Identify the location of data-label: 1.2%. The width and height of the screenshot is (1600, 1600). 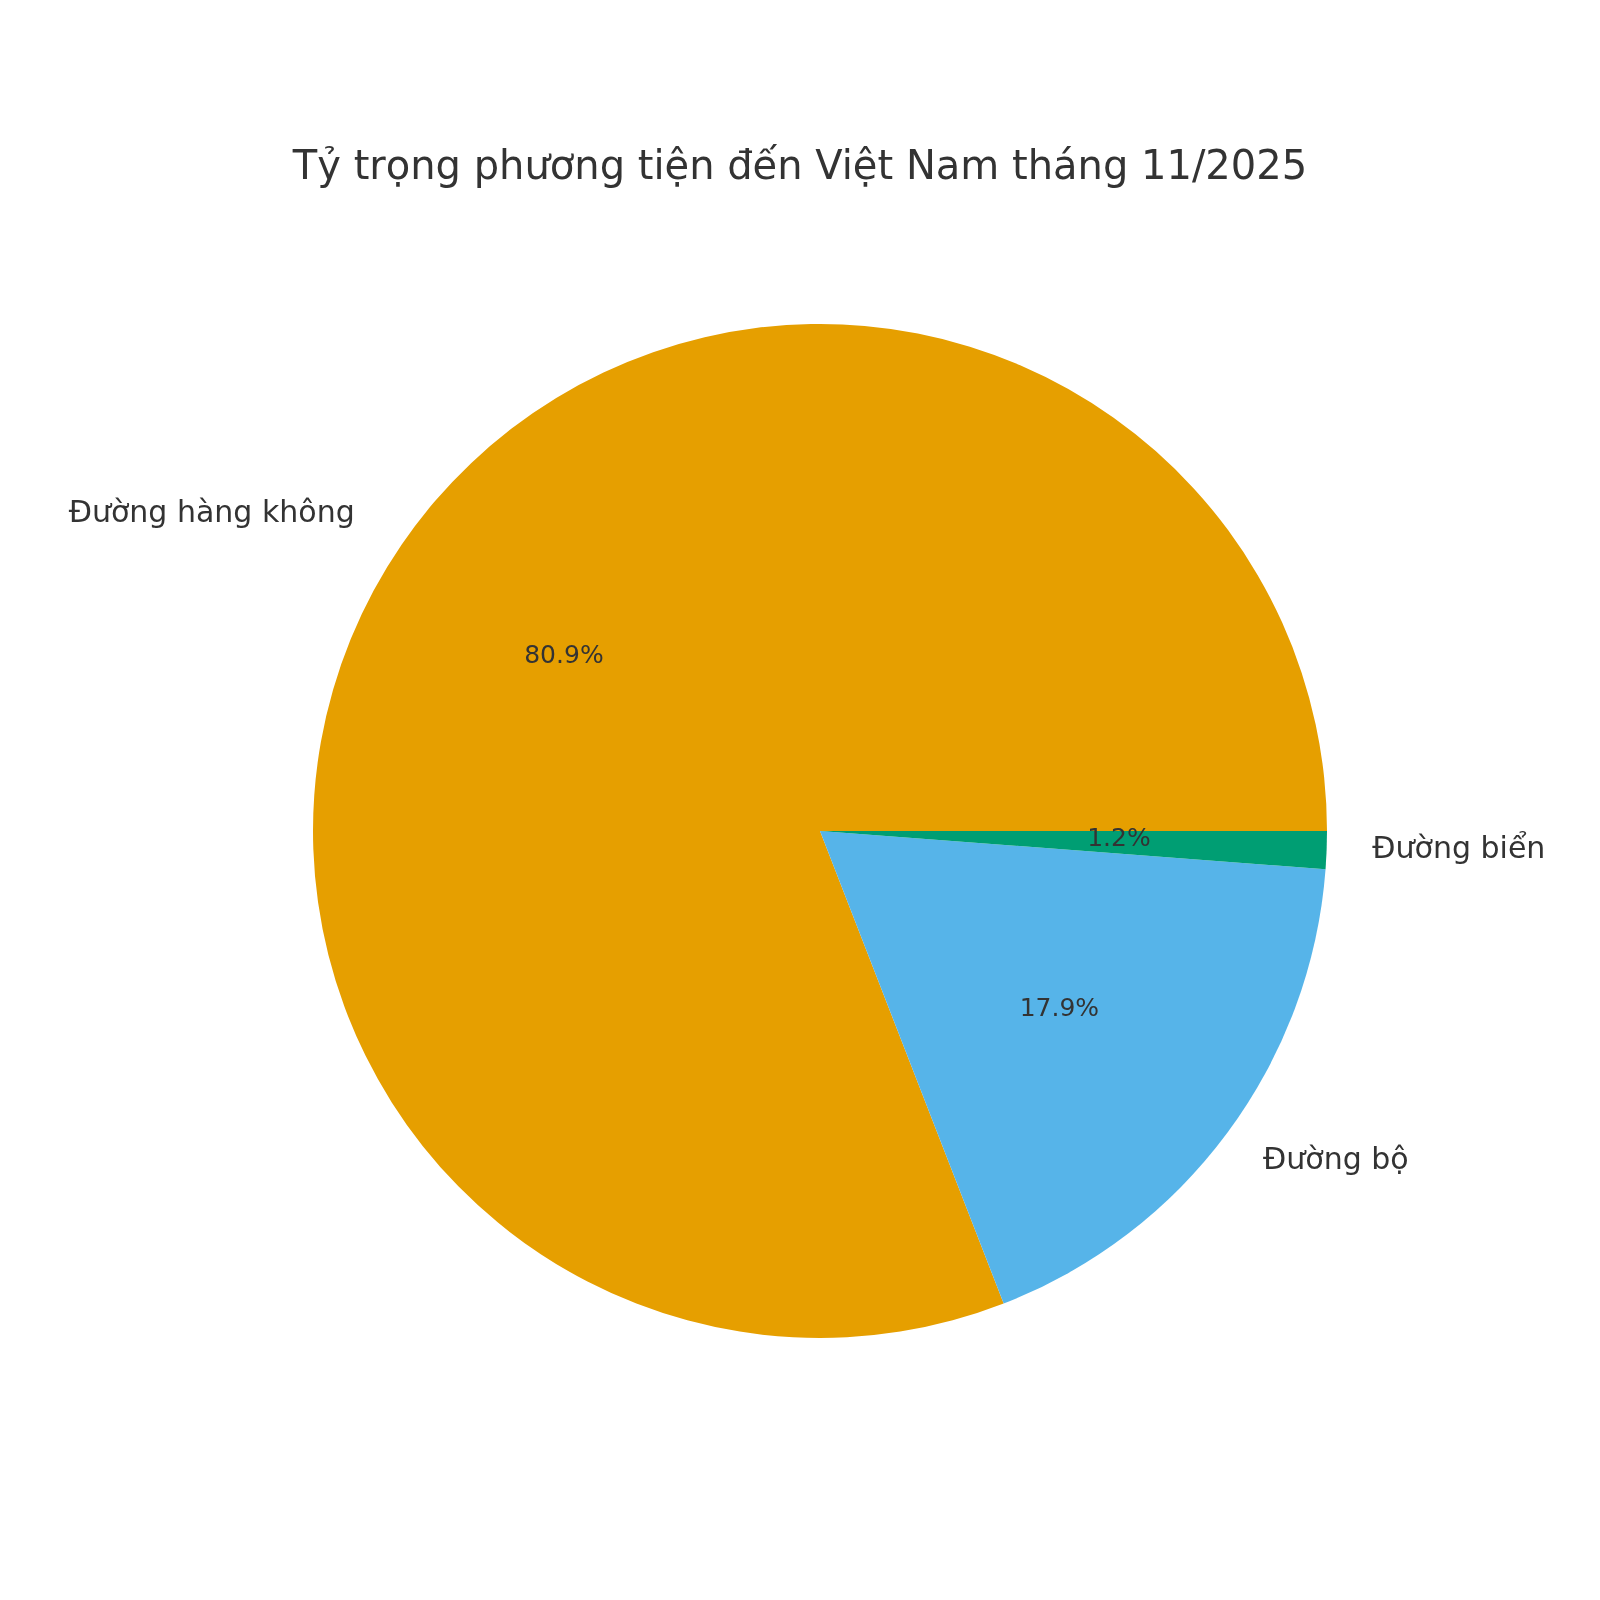
(1119, 837).